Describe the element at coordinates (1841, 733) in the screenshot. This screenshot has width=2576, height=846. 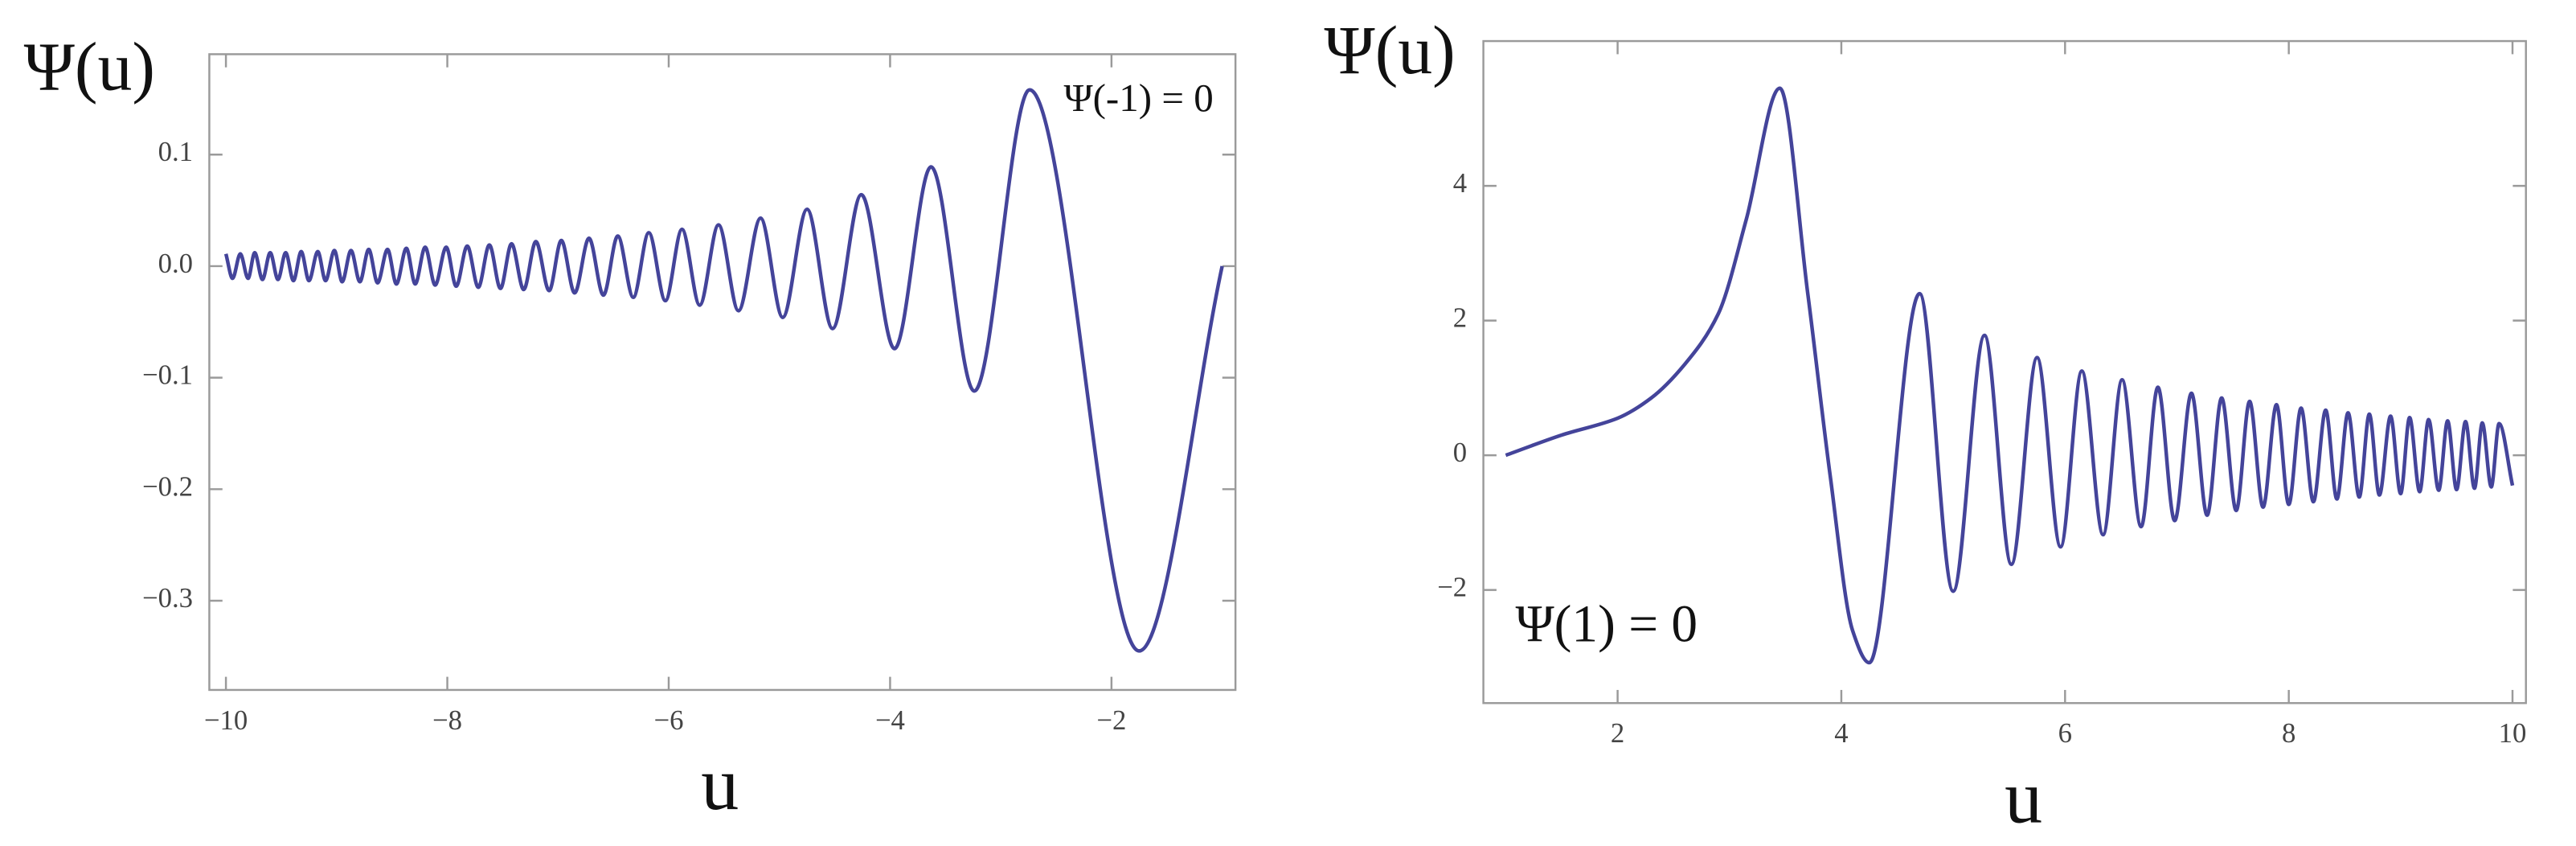
I see `x-tick-label: 4` at that location.